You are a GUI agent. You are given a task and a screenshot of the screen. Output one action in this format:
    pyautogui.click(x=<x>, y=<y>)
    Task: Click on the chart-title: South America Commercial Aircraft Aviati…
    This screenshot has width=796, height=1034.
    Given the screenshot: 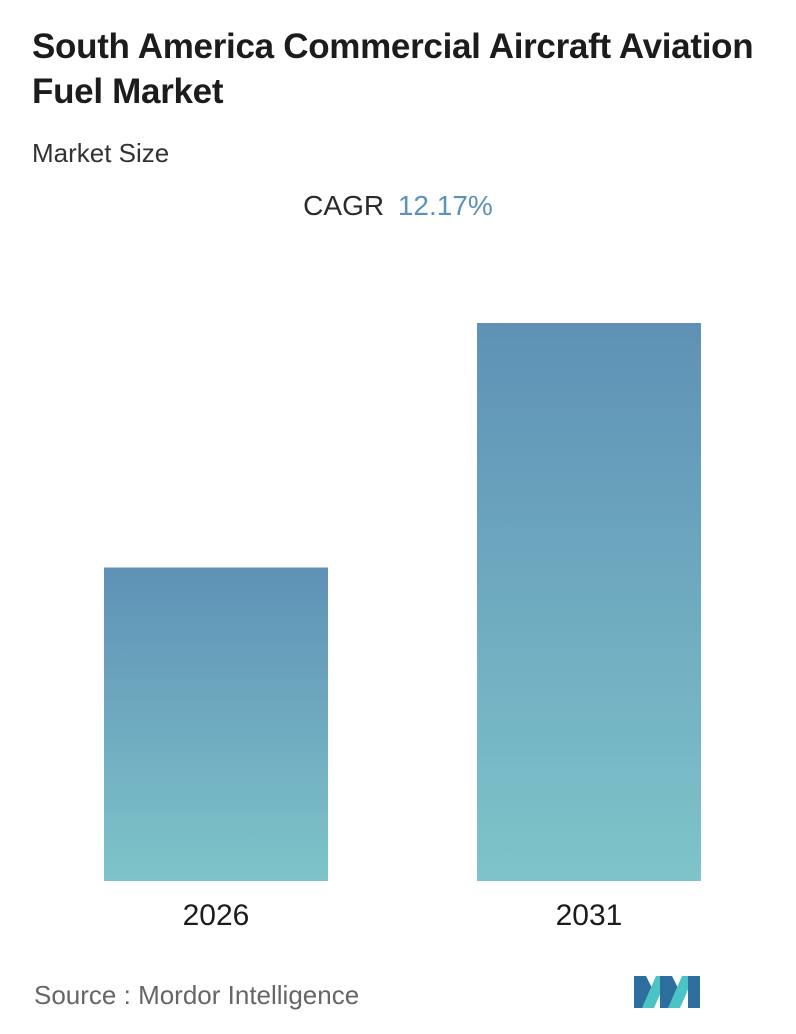 What is the action you would take?
    pyautogui.click(x=393, y=69)
    